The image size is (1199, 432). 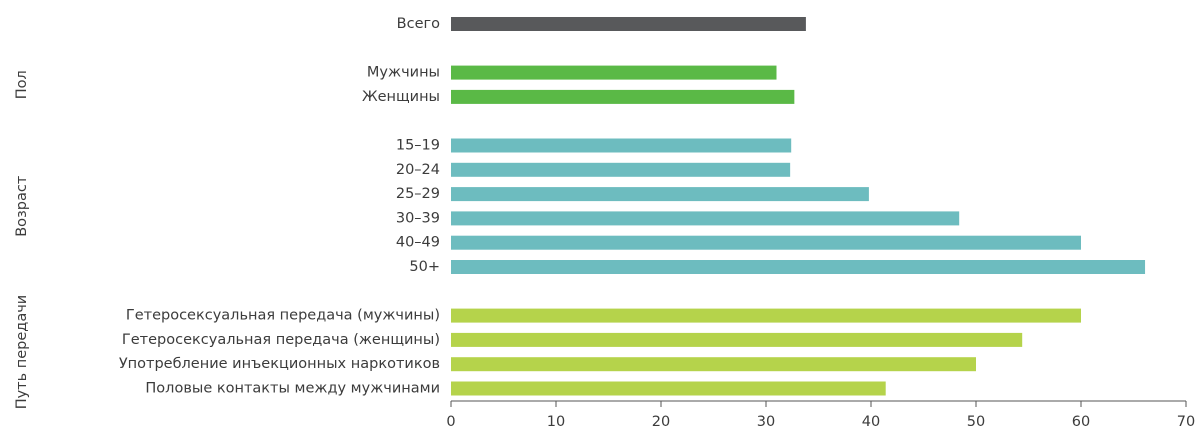 What do you see at coordinates (418, 170) in the screenshot?
I see `category-label: 20–24` at bounding box center [418, 170].